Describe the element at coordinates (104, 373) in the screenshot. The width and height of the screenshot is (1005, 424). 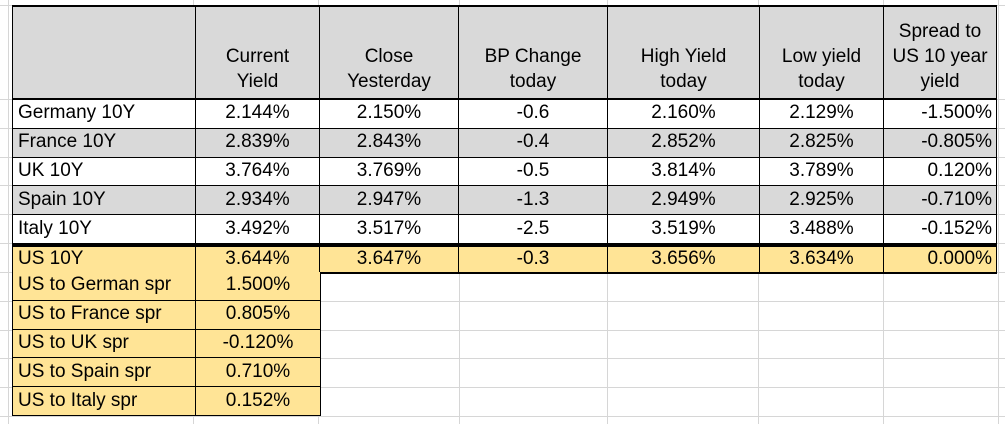
I see `cell-us-spain-spr-label: US to Spain spr` at that location.